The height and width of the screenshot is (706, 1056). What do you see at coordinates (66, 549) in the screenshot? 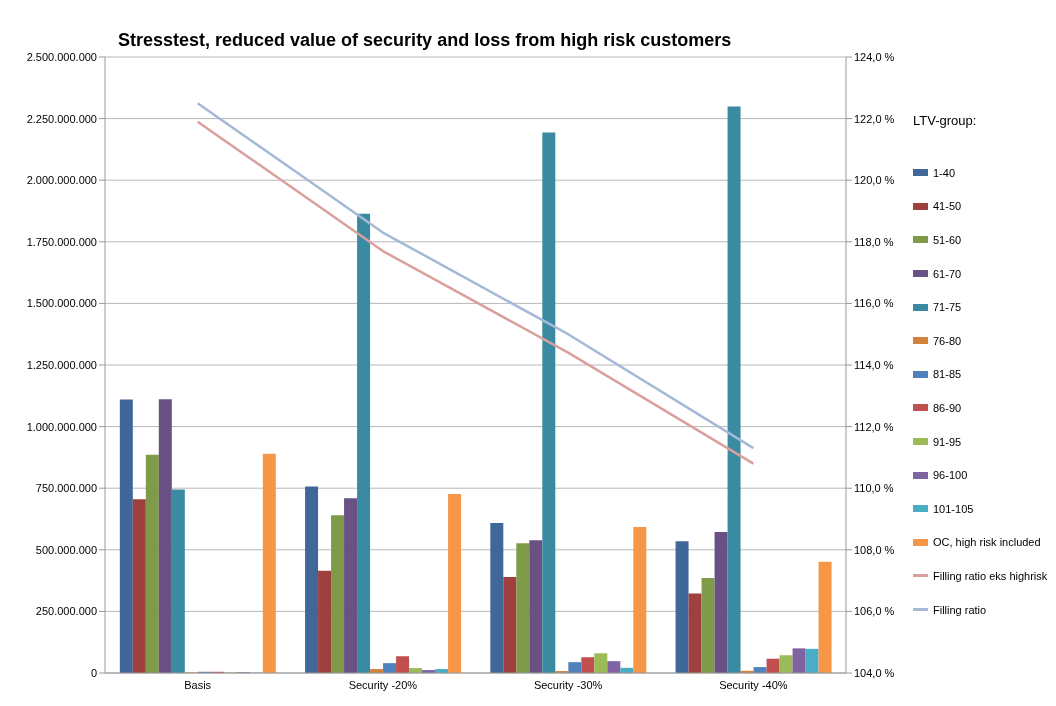
I see `y-tick-label: 500.000.000` at bounding box center [66, 549].